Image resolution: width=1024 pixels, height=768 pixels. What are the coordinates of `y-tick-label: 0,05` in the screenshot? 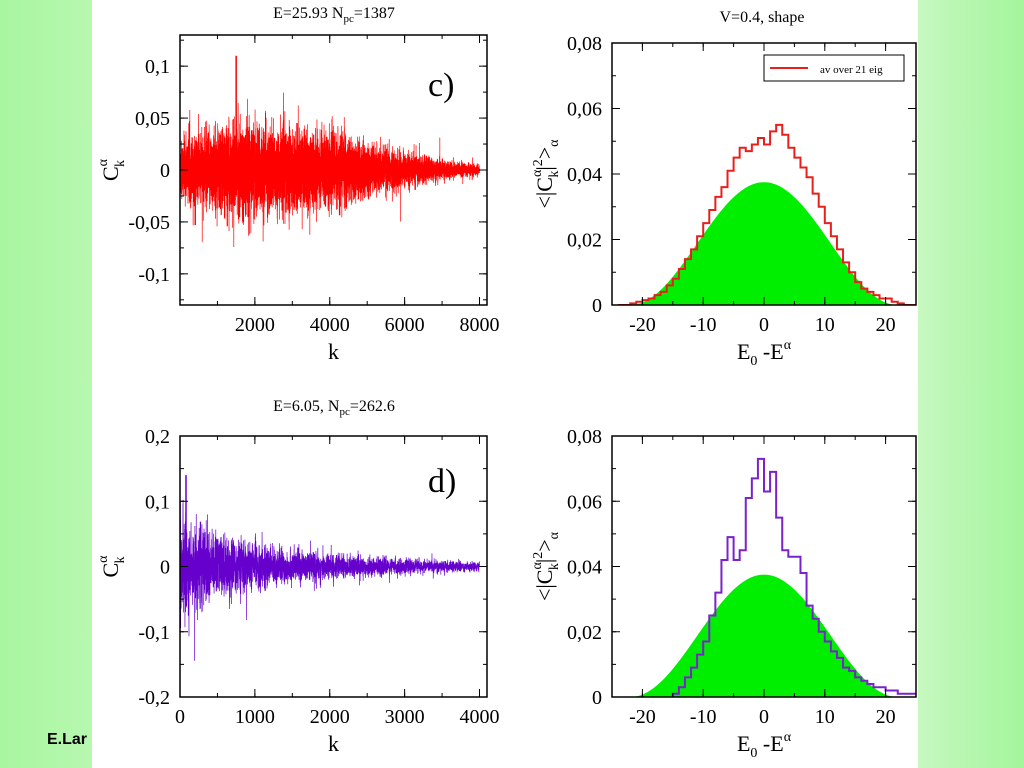 It's located at (152, 119).